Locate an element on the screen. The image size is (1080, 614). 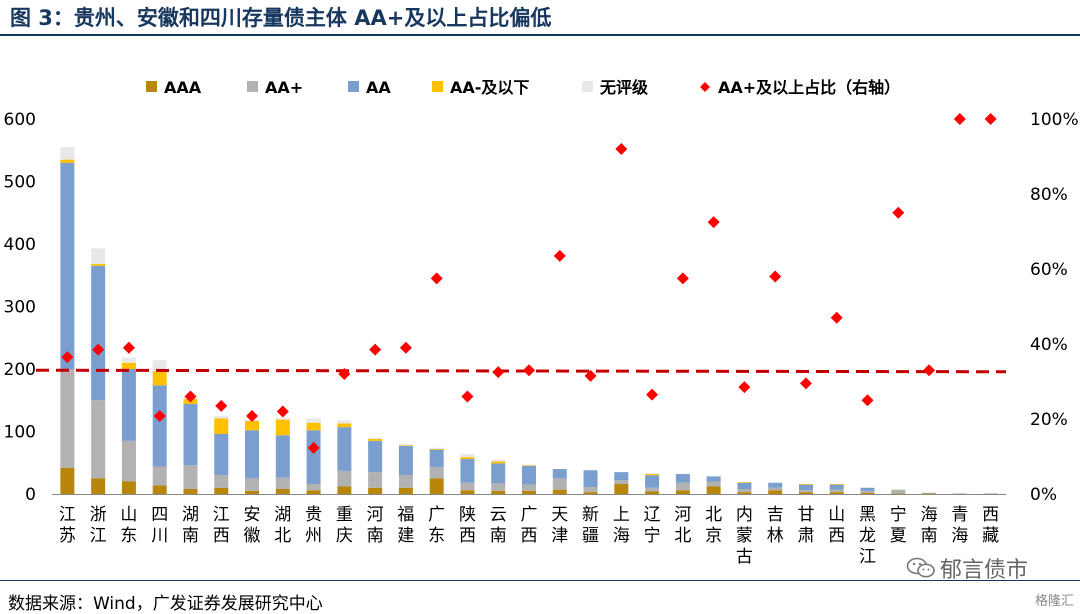
wechat-icon is located at coordinates (920, 567).